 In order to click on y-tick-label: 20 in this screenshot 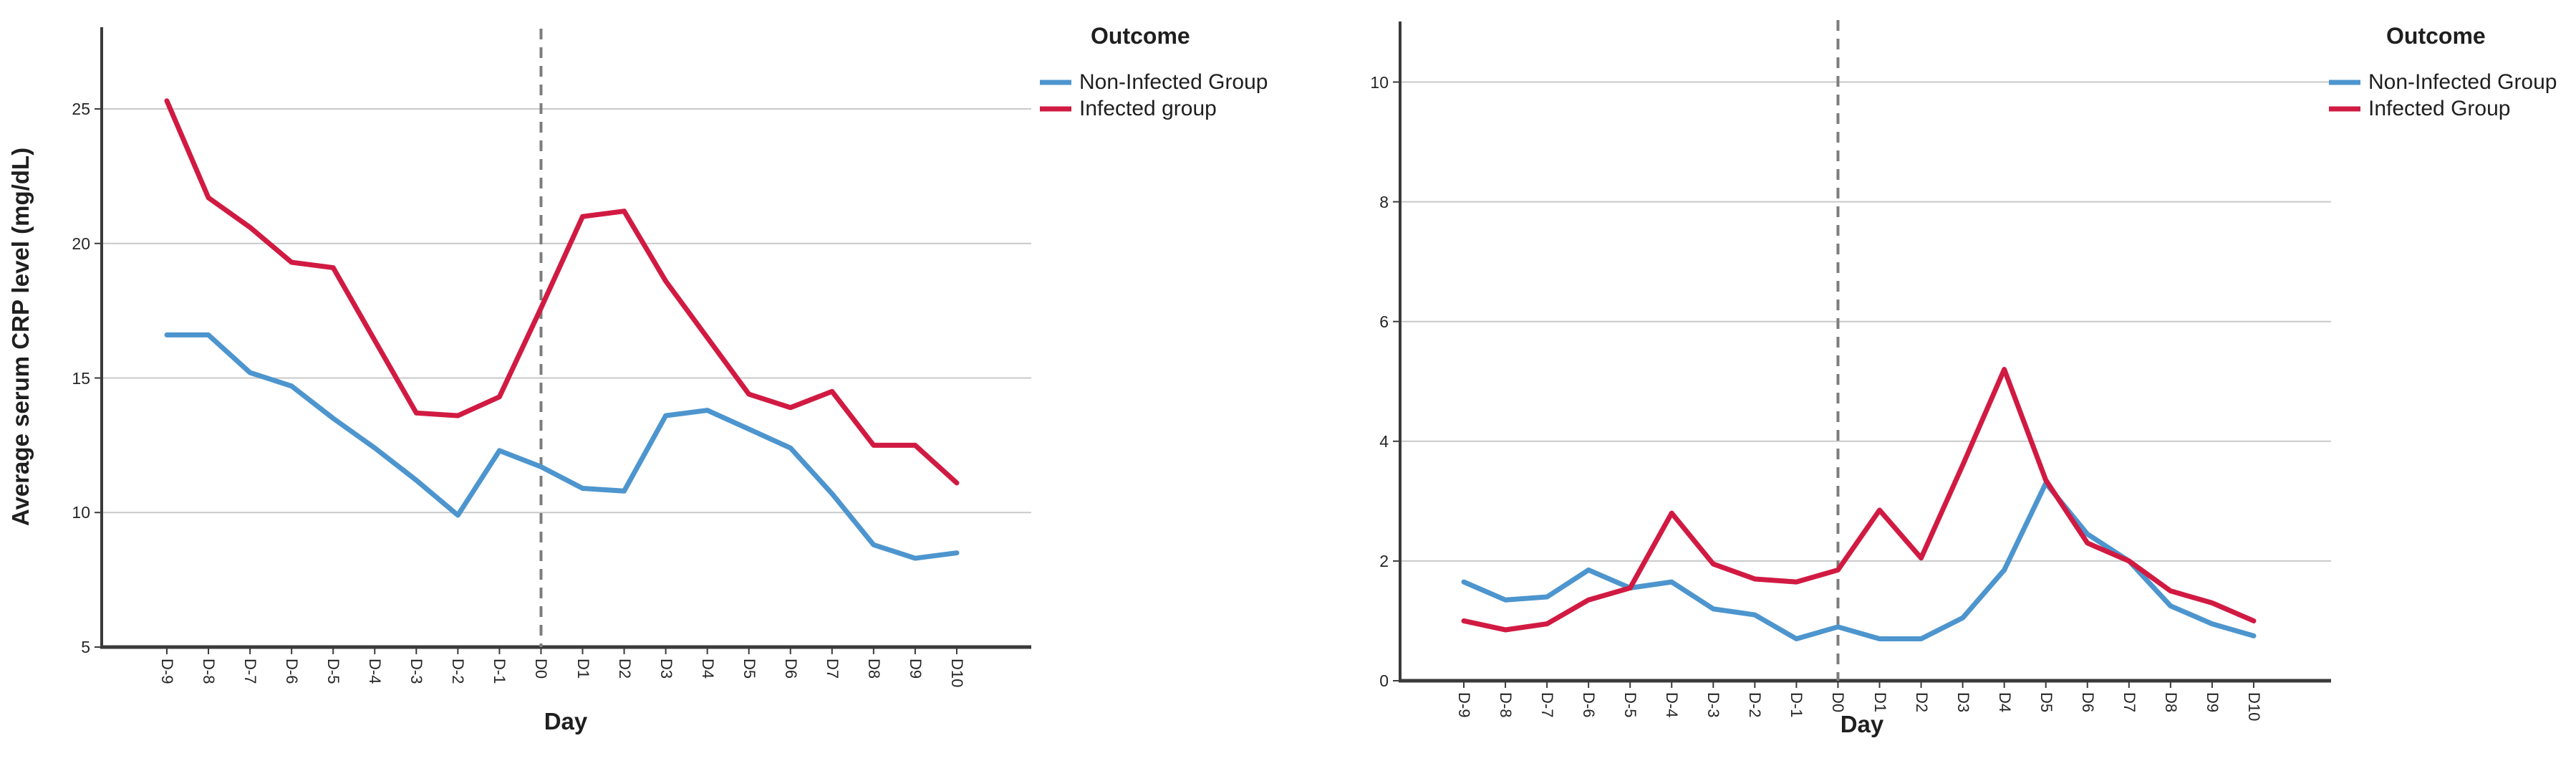, I will do `click(81, 244)`.